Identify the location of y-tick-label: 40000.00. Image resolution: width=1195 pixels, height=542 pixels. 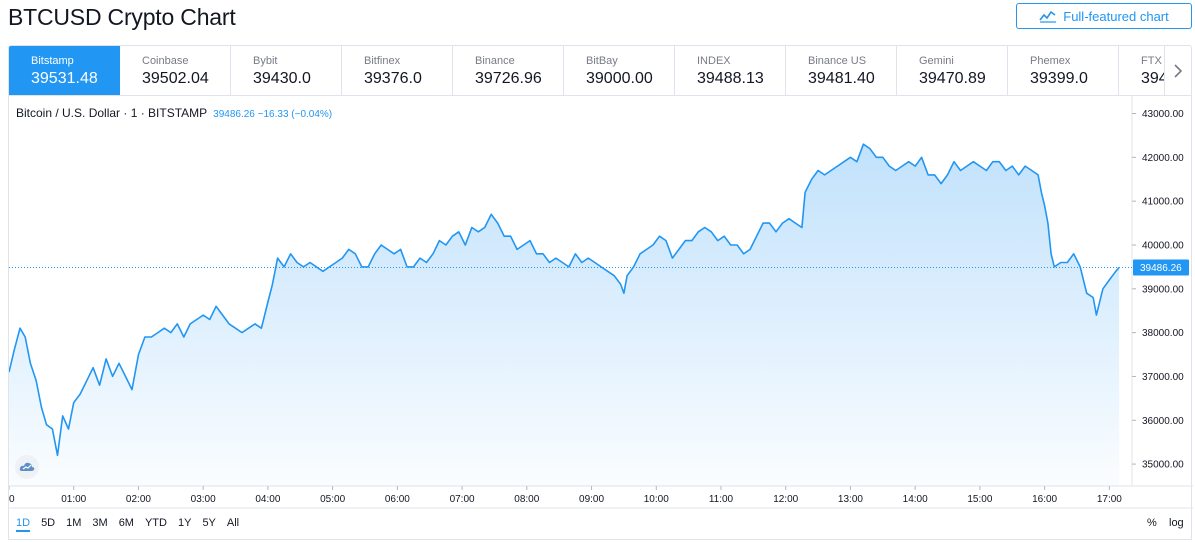
(1163, 245).